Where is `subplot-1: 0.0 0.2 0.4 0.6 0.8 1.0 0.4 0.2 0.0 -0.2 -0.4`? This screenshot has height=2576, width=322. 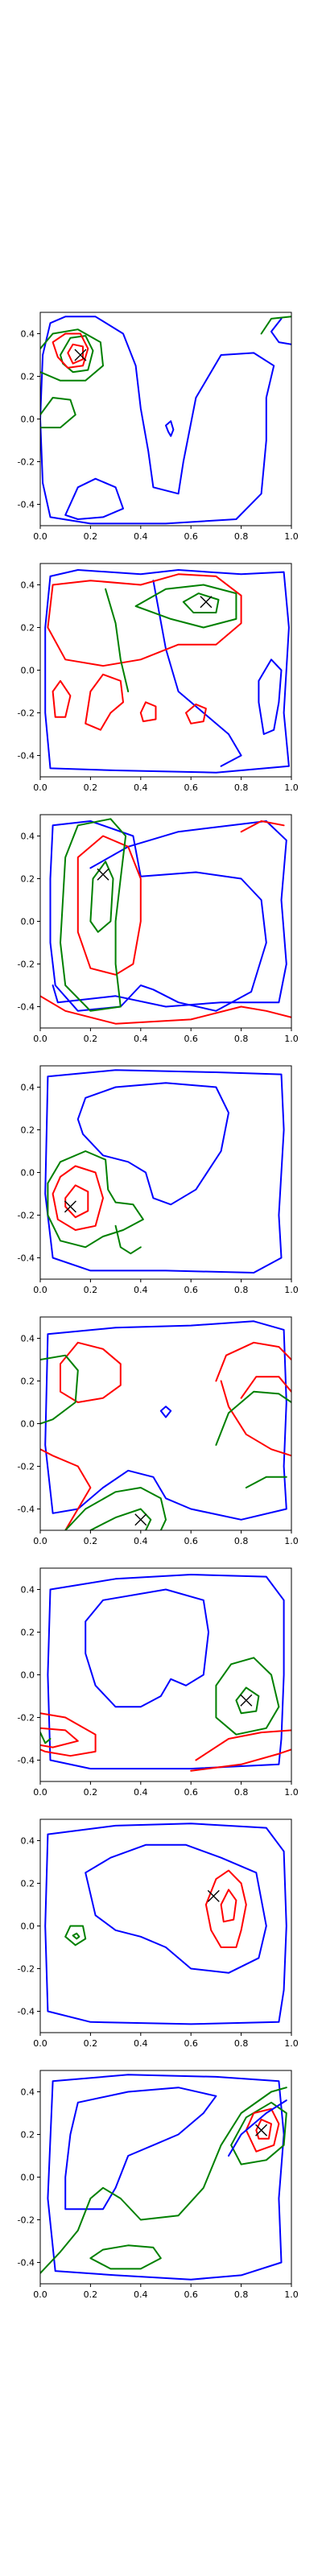 subplot-1: 0.0 0.2 0.4 0.6 0.8 1.0 0.4 0.2 0.0 -0.2 -0.4 is located at coordinates (158, 427).